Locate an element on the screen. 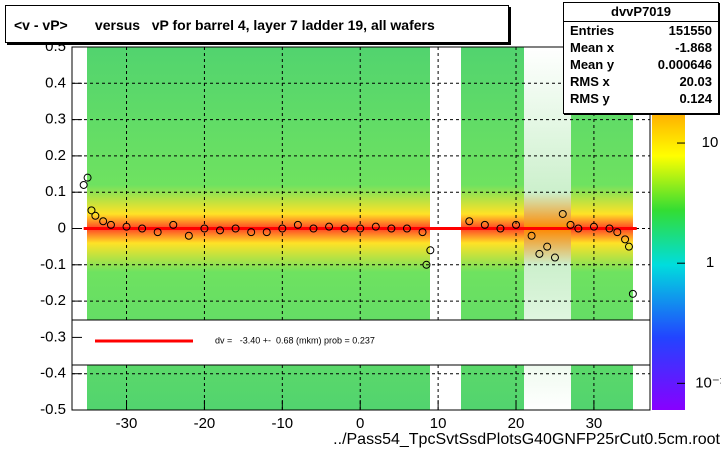 This screenshot has height=455, width=721. stats-row: Mean y 0.000646 is located at coordinates (641, 64).